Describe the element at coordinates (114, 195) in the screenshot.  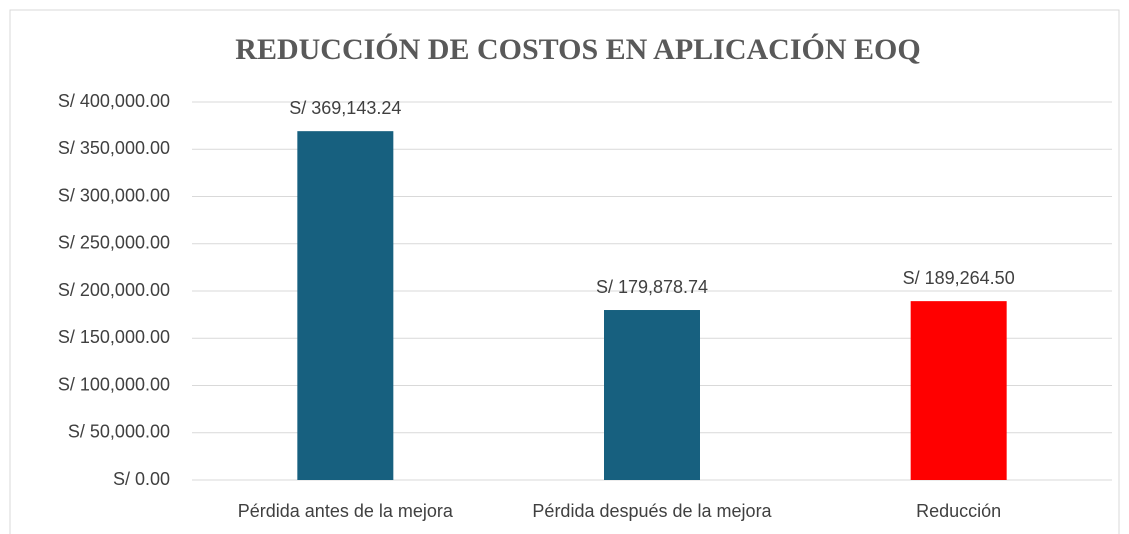
I see `y-tick-label: S/ 300,000.00` at that location.